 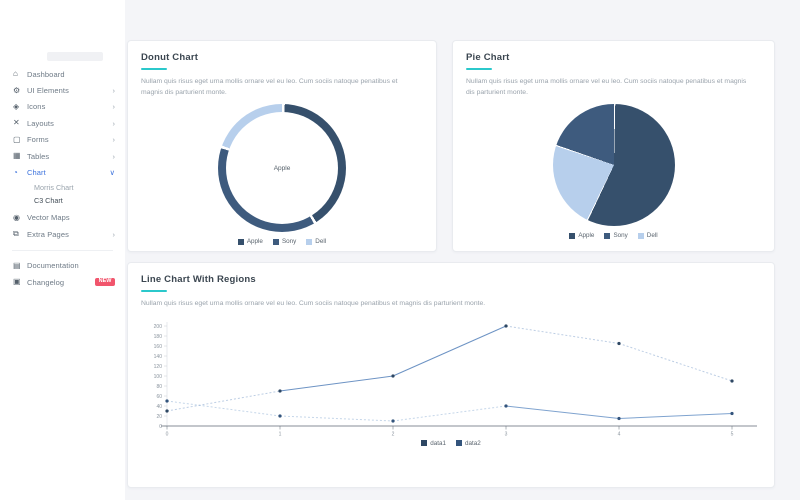 I want to click on y-tick-label: 80, so click(x=159, y=386).